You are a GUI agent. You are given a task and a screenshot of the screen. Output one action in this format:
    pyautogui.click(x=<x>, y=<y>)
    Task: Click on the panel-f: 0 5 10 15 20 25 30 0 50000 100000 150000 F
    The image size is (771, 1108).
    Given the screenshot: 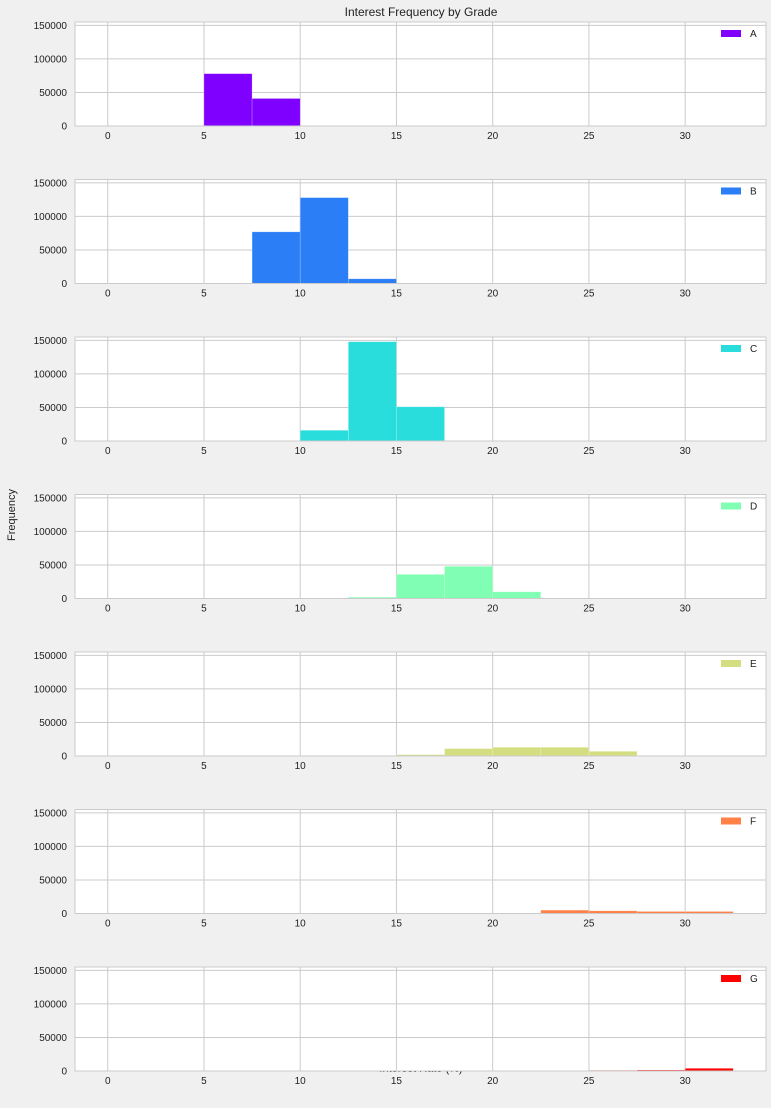 What is the action you would take?
    pyautogui.click(x=400, y=869)
    